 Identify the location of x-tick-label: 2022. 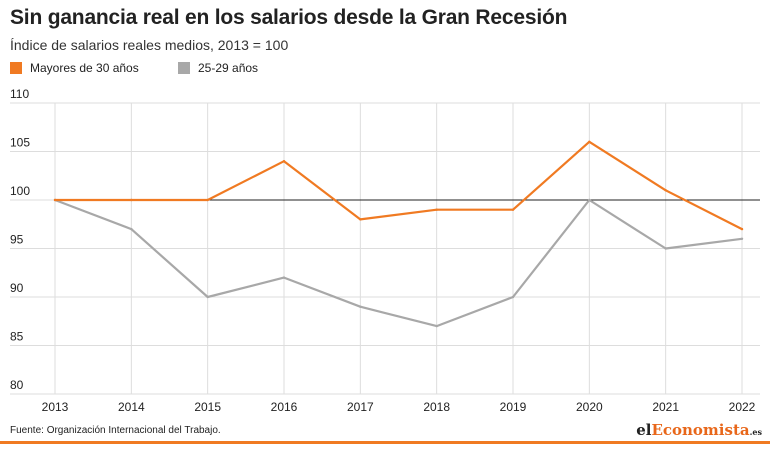
(742, 407).